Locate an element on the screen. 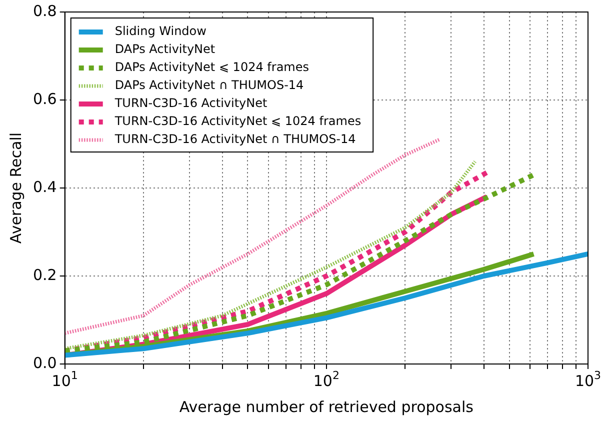 The width and height of the screenshot is (602, 421). y-tick-label: 0.8 is located at coordinates (44, 11).